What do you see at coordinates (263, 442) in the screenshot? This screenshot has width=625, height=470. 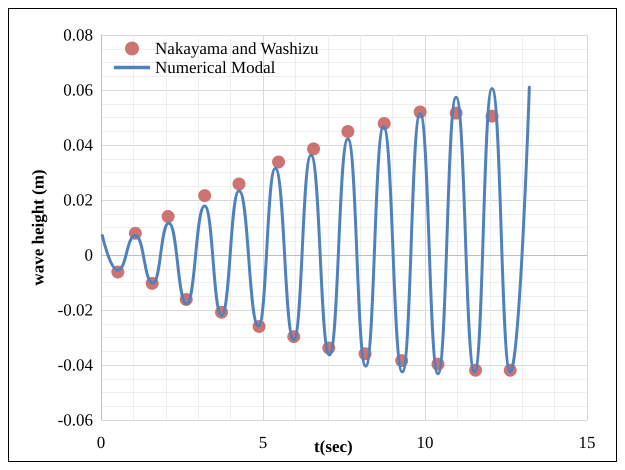 I see `x-tick-label: 5` at bounding box center [263, 442].